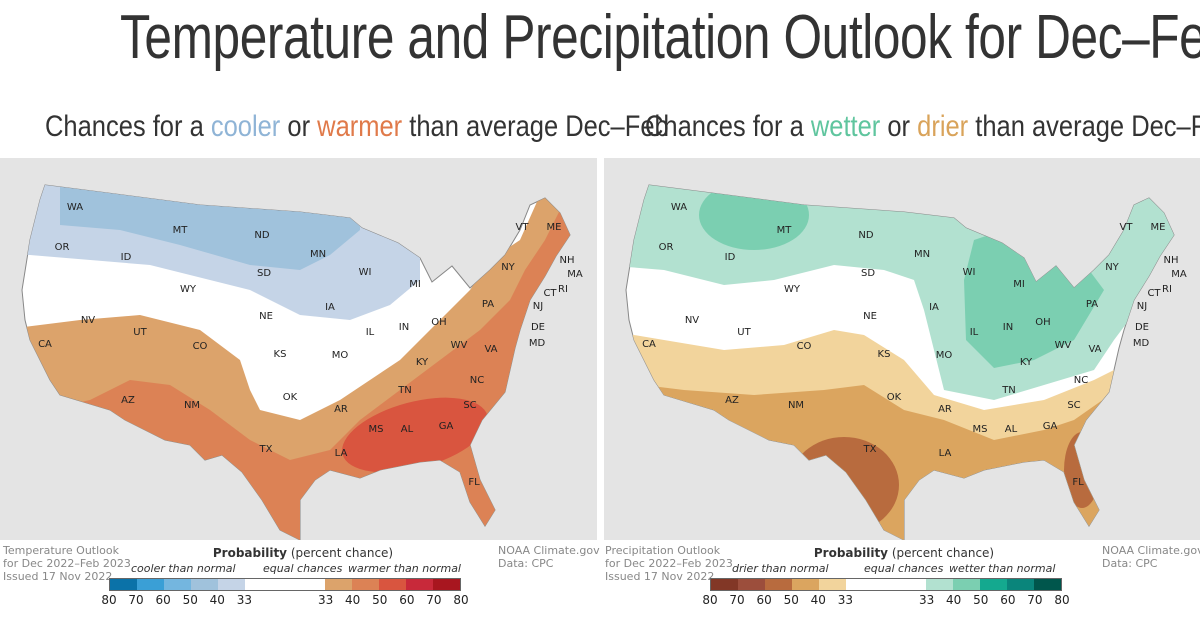 Image resolution: width=1200 pixels, height=630 pixels. I want to click on state-label-oh: OH, so click(438, 322).